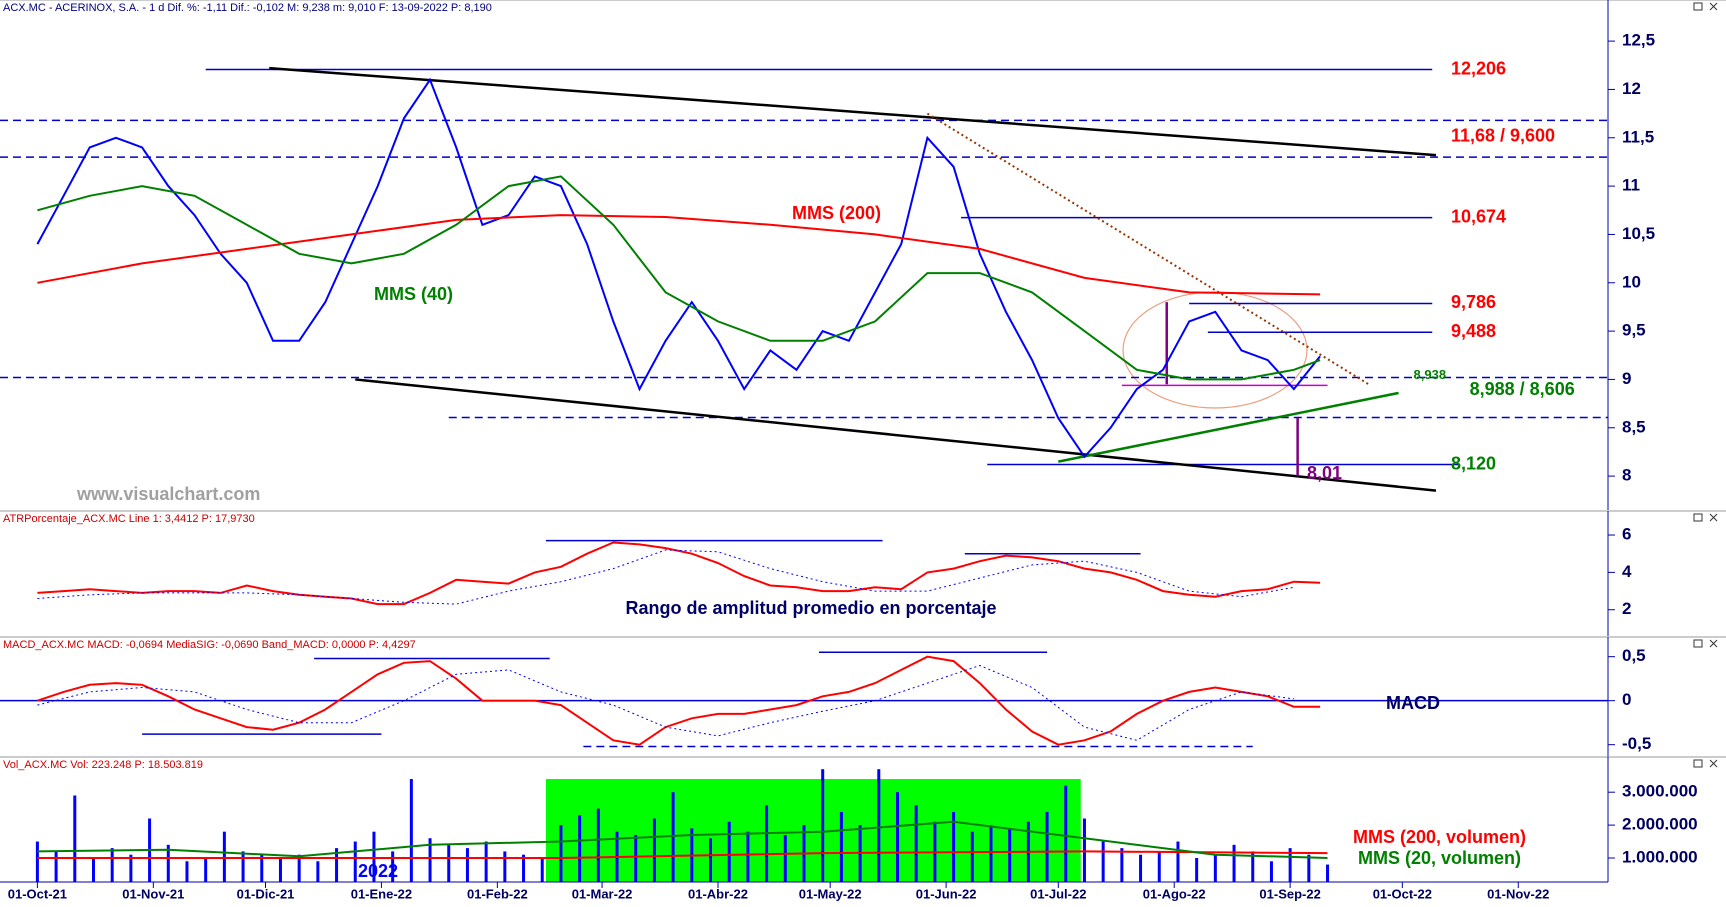  I want to click on x-tick-label: 01-May-22, so click(830, 893).